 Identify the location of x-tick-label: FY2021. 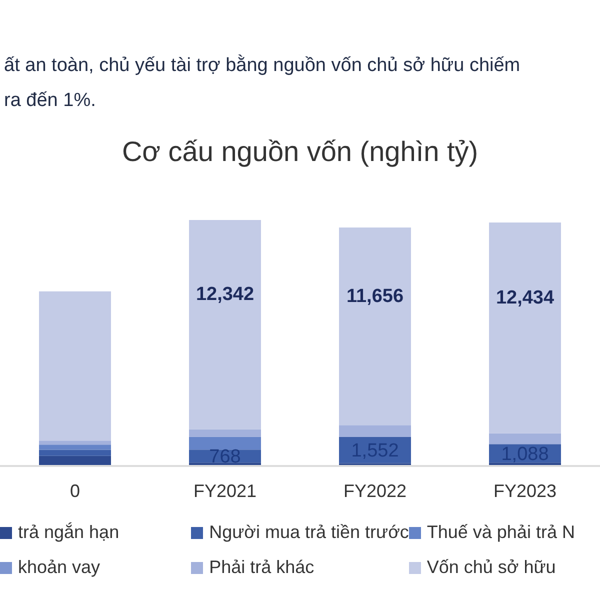
(225, 490).